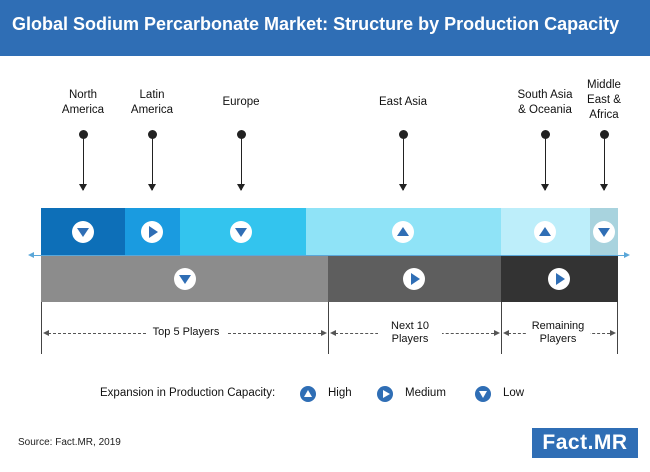  What do you see at coordinates (329, 255) in the screenshot?
I see `axis-line` at bounding box center [329, 255].